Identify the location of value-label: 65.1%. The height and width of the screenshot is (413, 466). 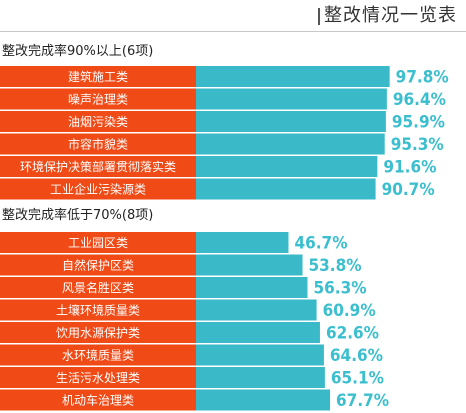
(357, 379).